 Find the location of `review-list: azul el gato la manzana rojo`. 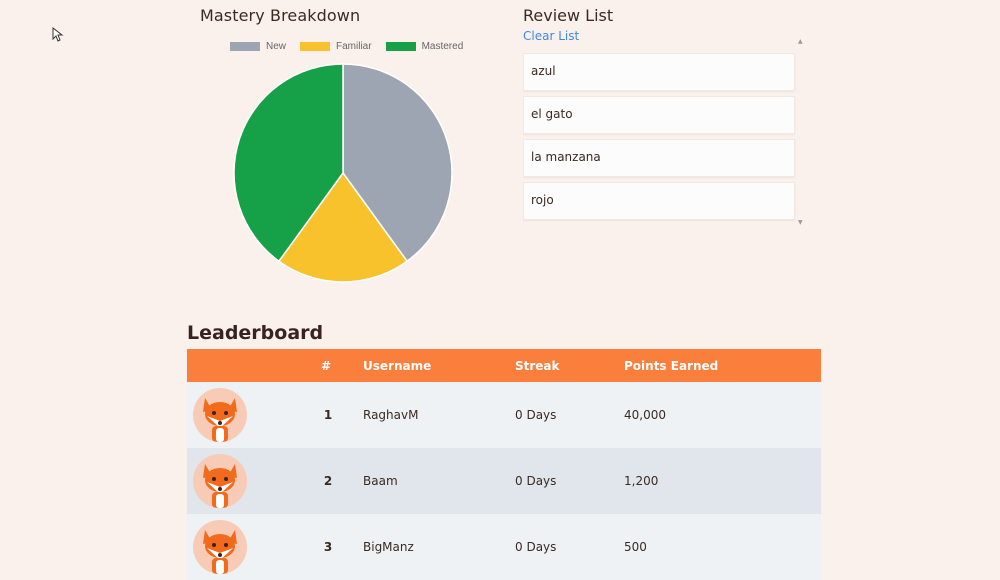

review-list: azul el gato la manzana rojo is located at coordinates (663, 131).